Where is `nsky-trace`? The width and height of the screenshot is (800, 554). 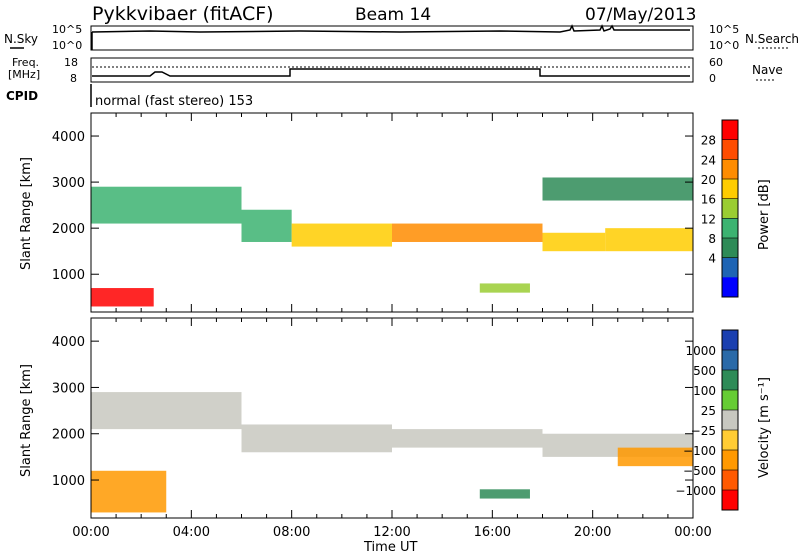 nsky-trace is located at coordinates (390, 28).